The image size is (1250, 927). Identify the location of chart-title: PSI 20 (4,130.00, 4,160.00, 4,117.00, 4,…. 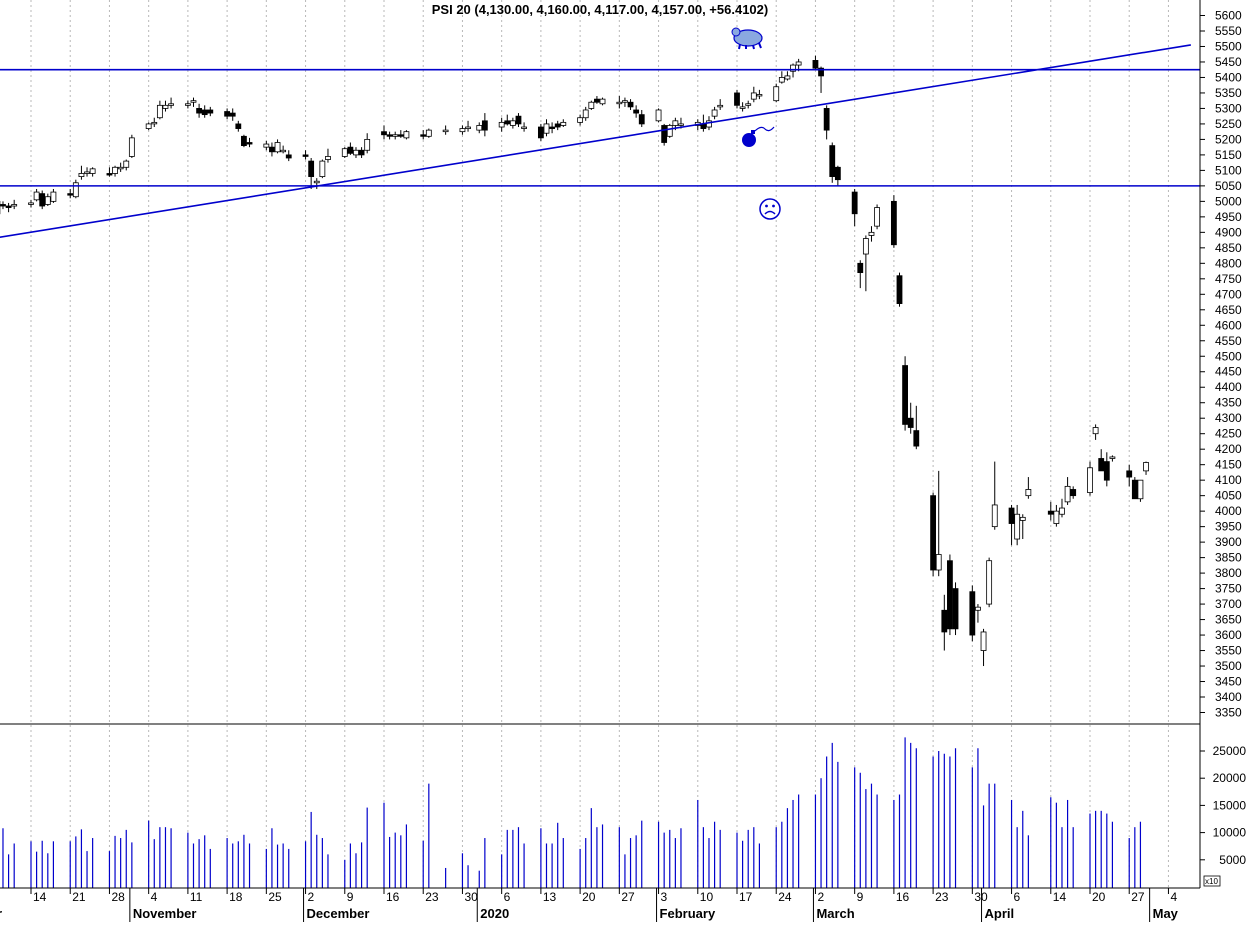
(600, 9).